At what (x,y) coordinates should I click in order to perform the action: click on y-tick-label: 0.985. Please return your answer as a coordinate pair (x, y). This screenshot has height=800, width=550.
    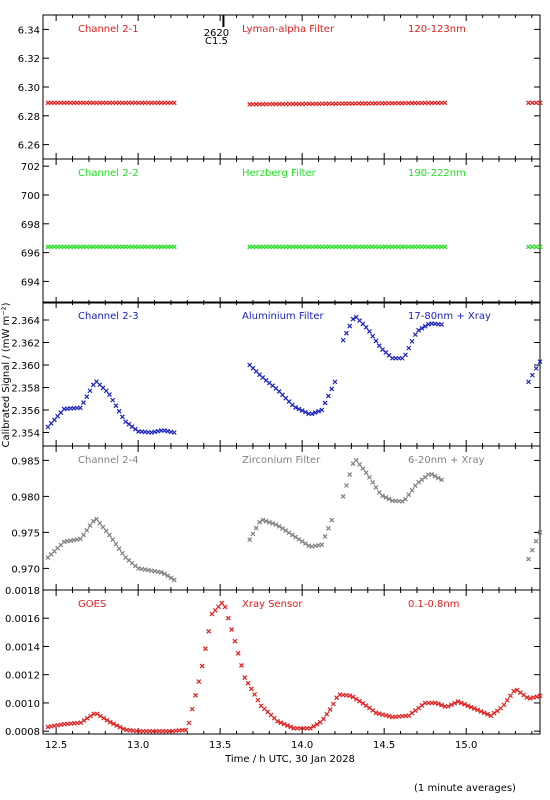
    Looking at the image, I should click on (25, 461).